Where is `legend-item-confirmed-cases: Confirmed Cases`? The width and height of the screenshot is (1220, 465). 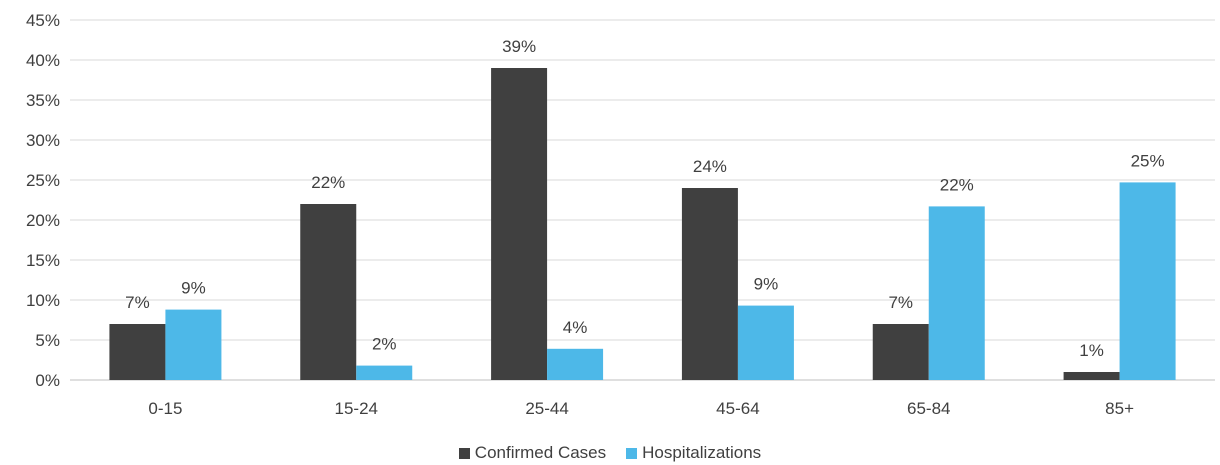
legend-item-confirmed-cases: Confirmed Cases is located at coordinates (532, 453).